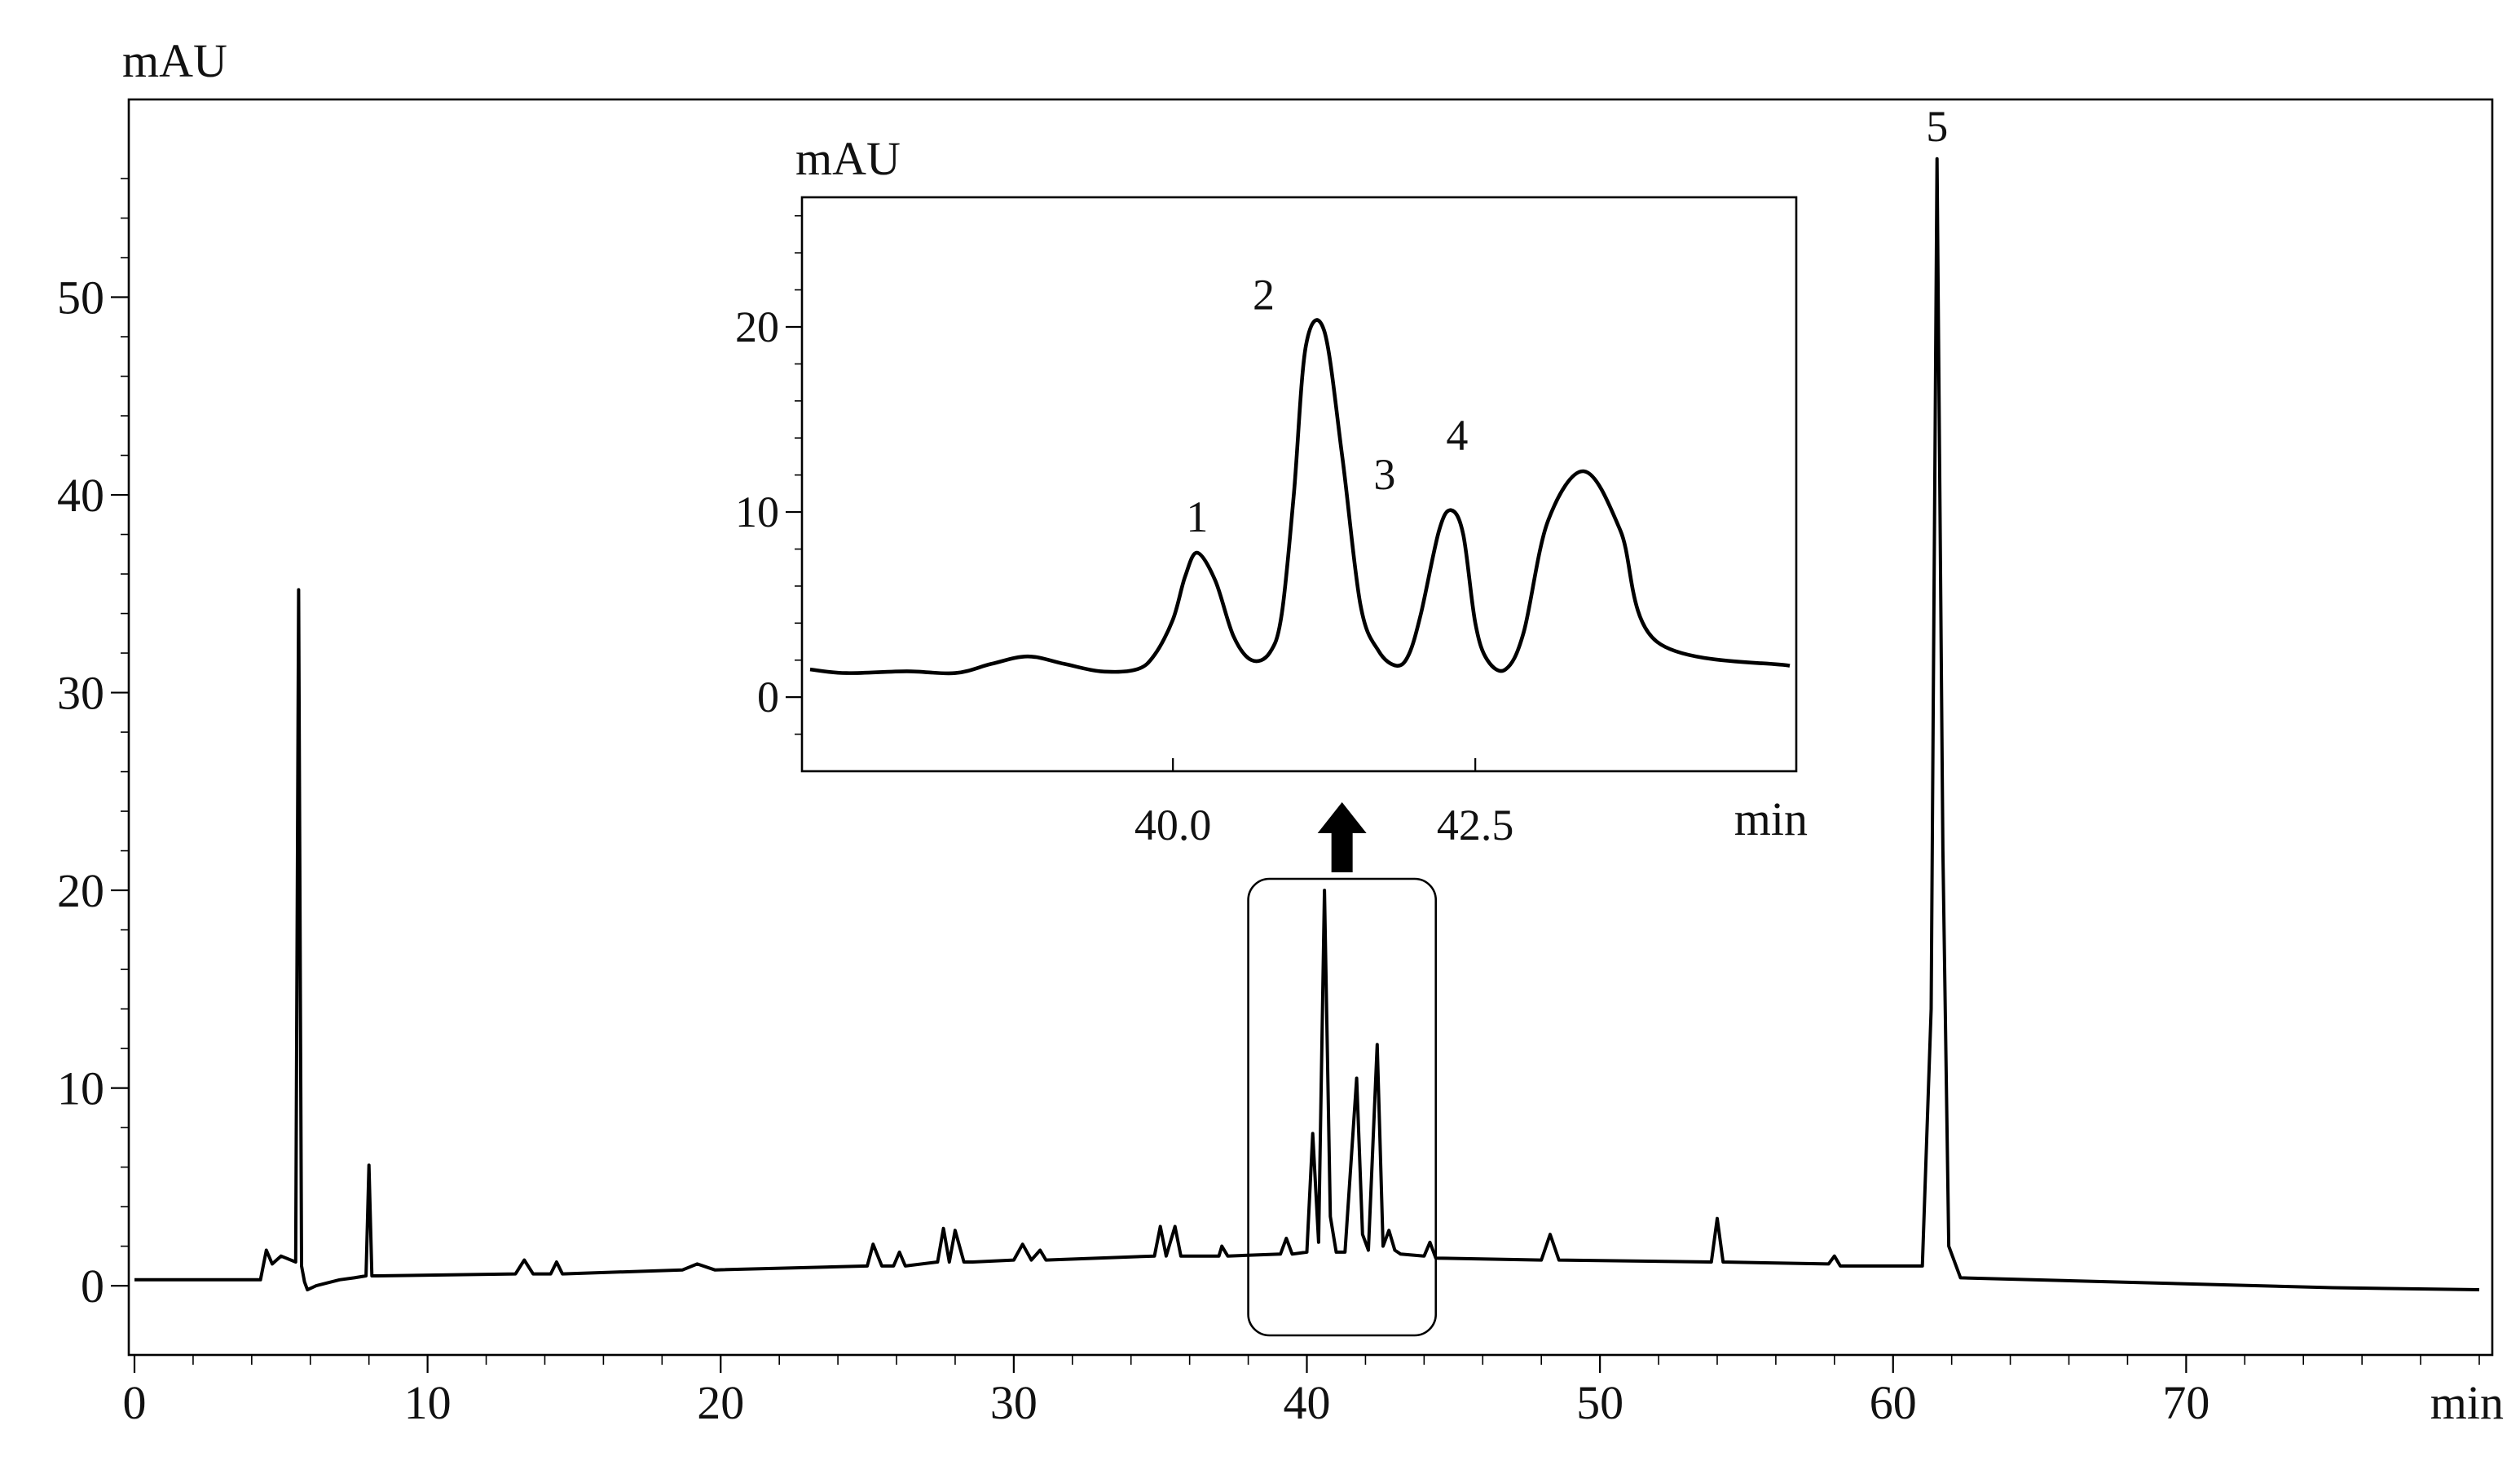  What do you see at coordinates (135, 1402) in the screenshot?
I see `x-tick-label: 0` at bounding box center [135, 1402].